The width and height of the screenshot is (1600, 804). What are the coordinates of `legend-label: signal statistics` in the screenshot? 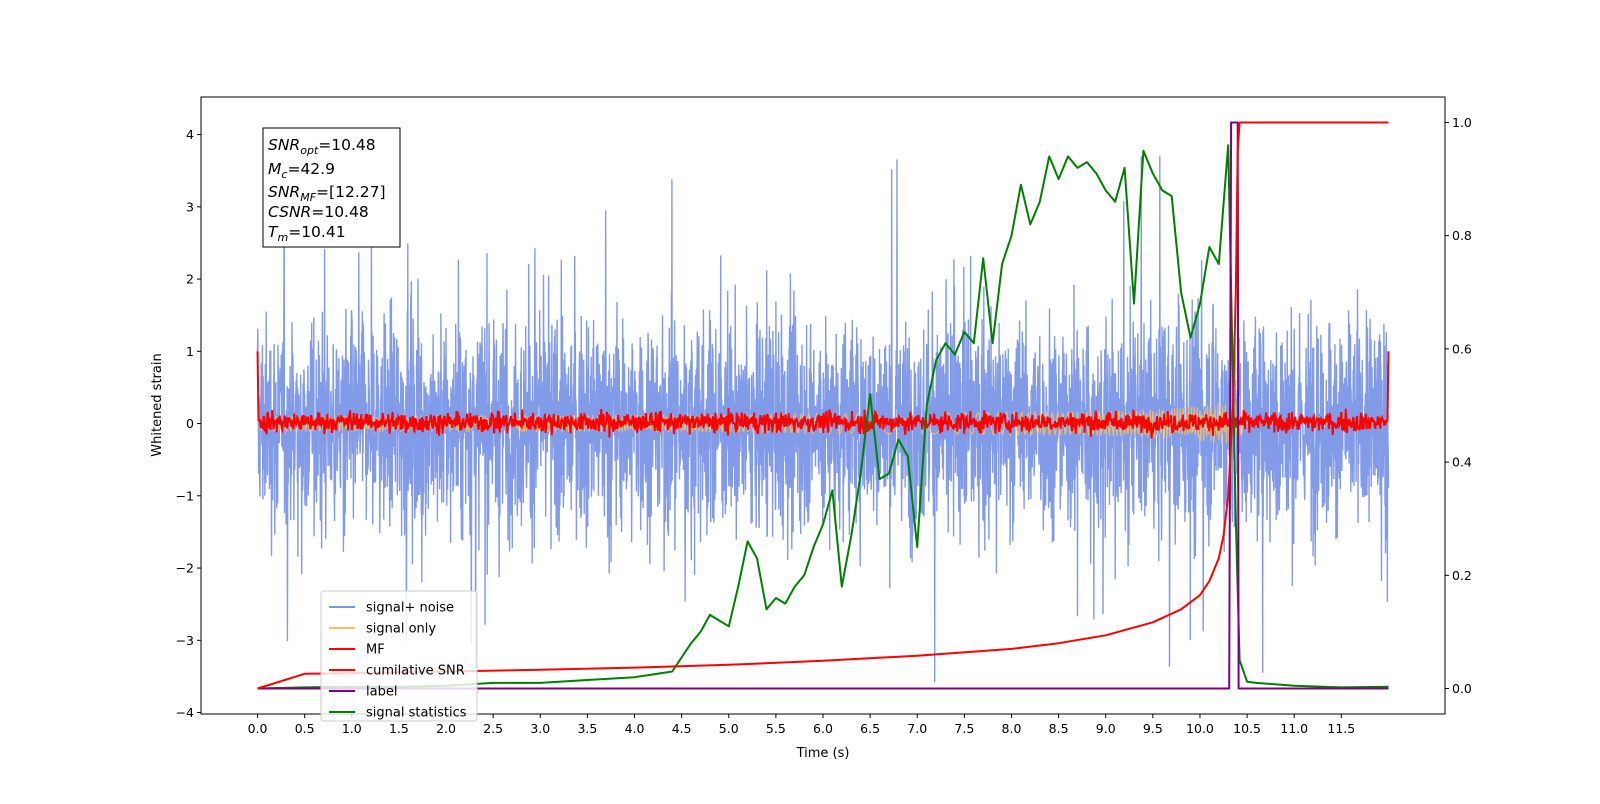 It's located at (416, 713).